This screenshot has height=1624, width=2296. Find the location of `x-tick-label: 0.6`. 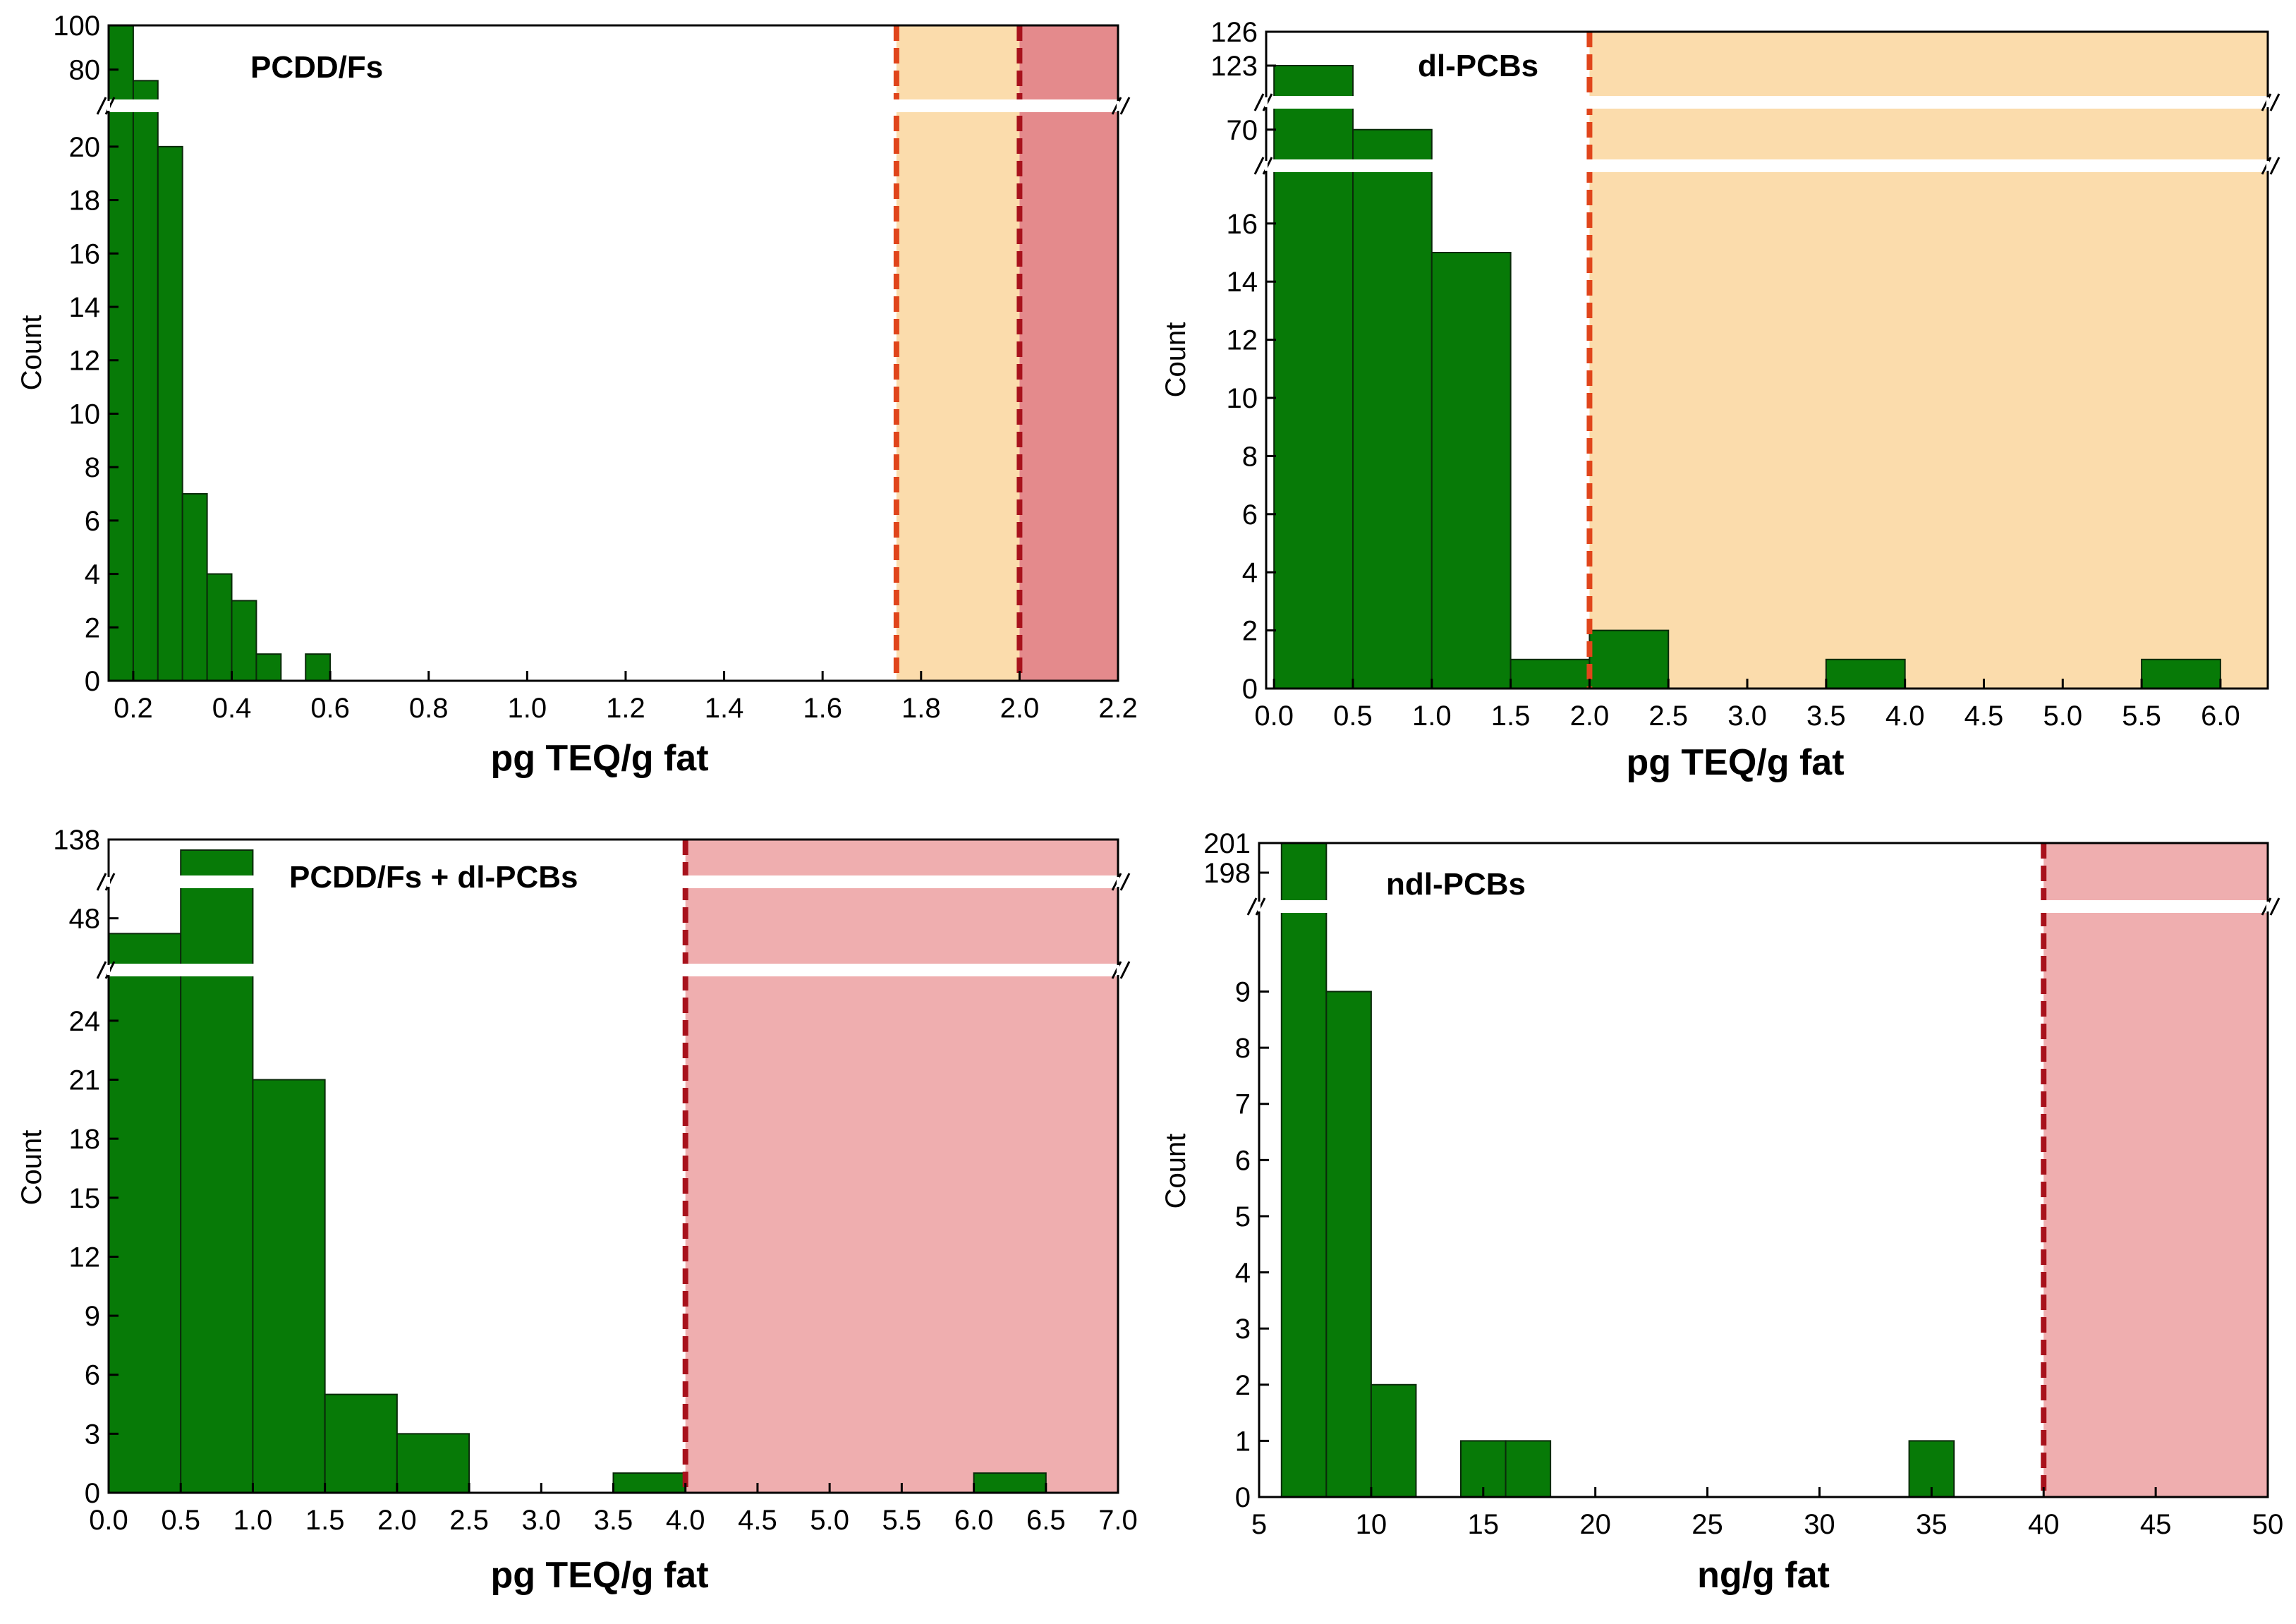

x-tick-label: 0.6 is located at coordinates (330, 708).